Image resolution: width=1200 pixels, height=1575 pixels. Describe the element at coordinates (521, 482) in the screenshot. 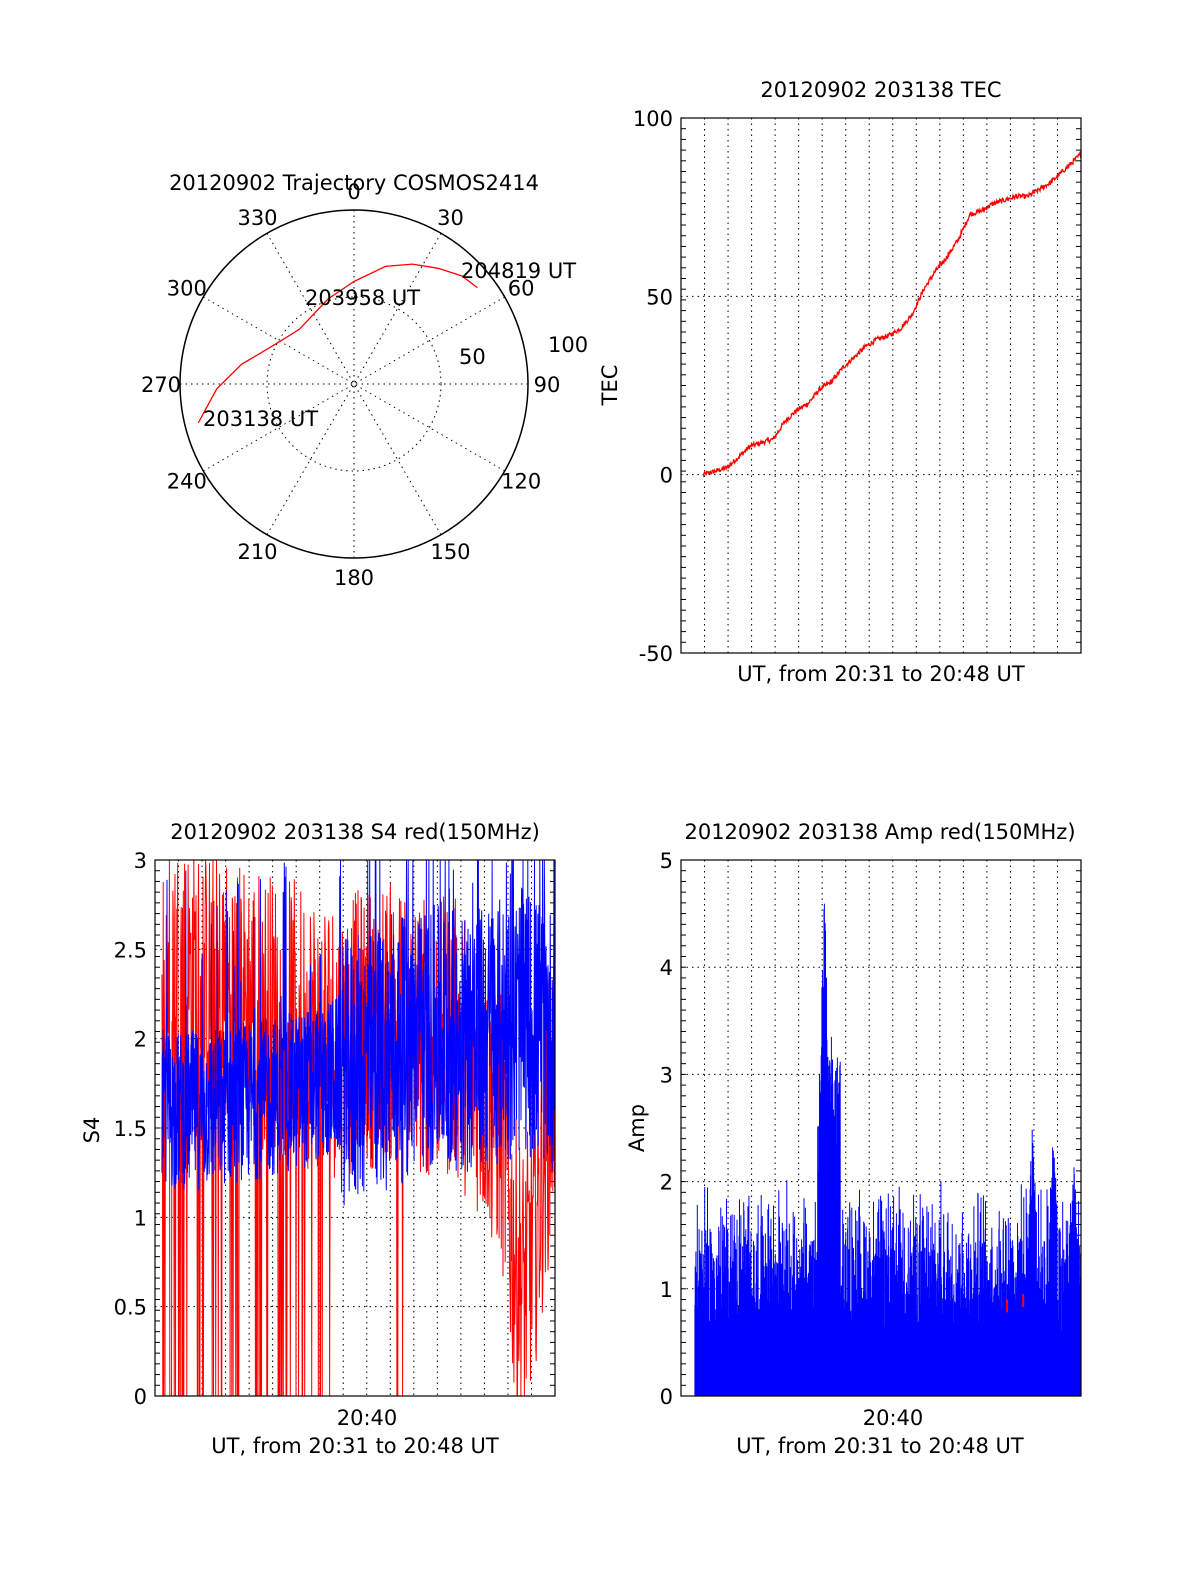

I see `polar-azimuth-label: 120` at that location.